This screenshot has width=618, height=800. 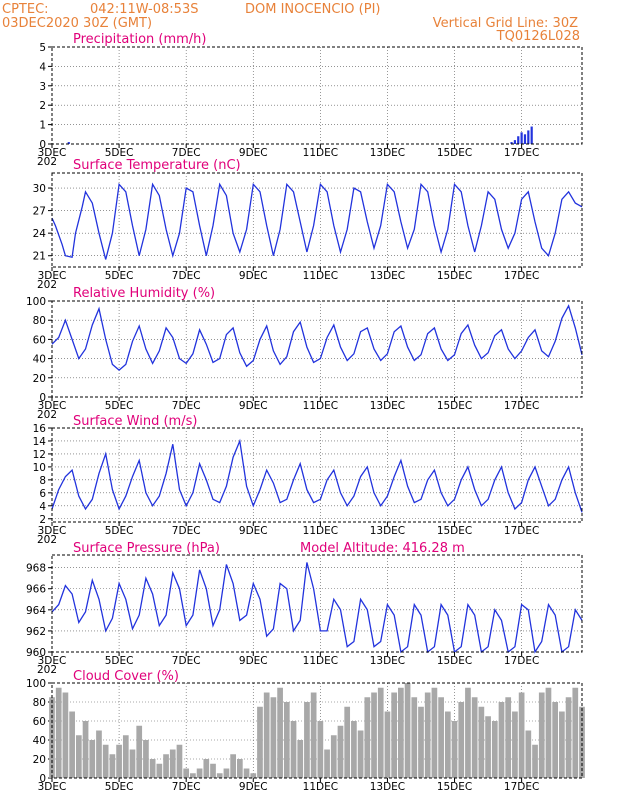 What do you see at coordinates (42, 87) in the screenshot?
I see `ytick-label: 3` at bounding box center [42, 87].